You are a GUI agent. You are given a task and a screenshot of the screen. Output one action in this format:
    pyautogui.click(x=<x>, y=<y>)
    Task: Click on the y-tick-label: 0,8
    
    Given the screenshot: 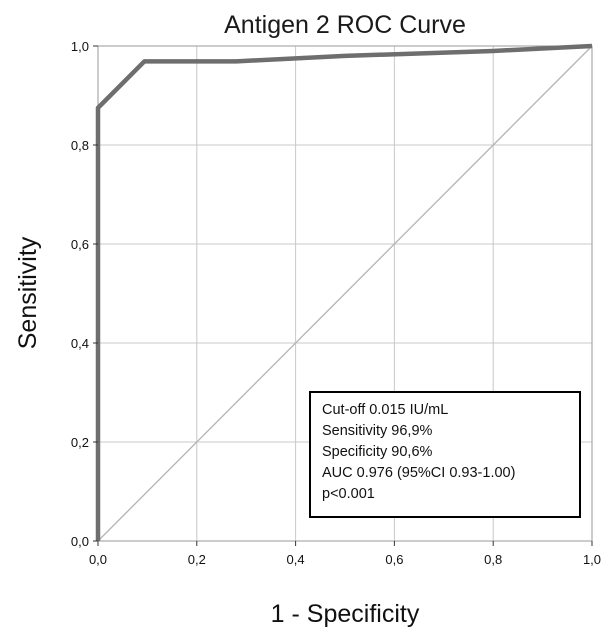 What is the action you would take?
    pyautogui.click(x=80, y=145)
    